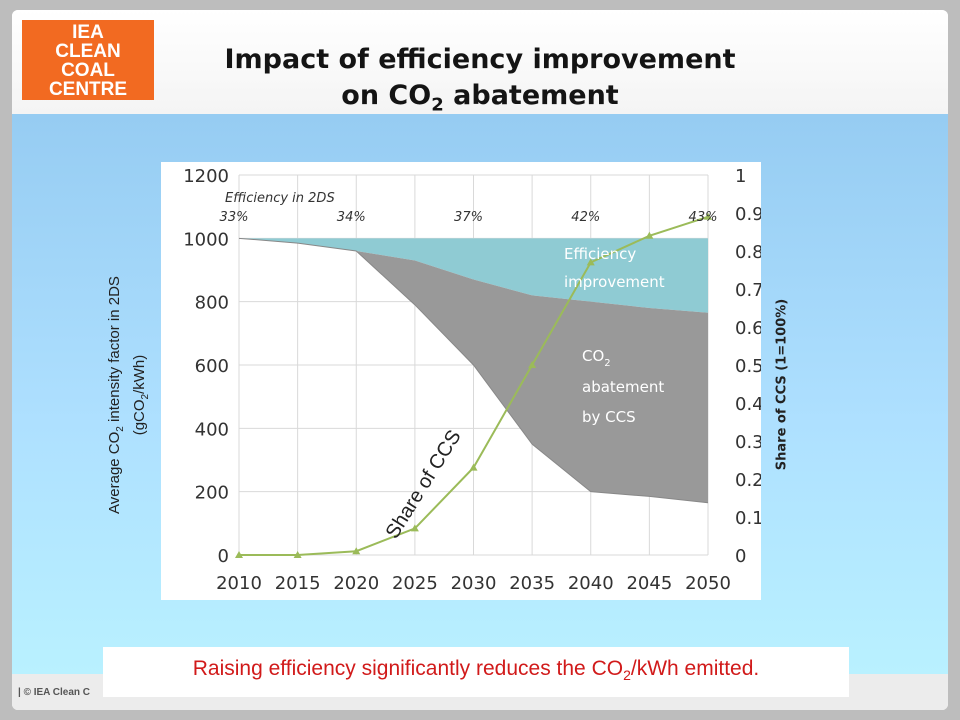  I want to click on efficiency-label: 42%, so click(585, 217).